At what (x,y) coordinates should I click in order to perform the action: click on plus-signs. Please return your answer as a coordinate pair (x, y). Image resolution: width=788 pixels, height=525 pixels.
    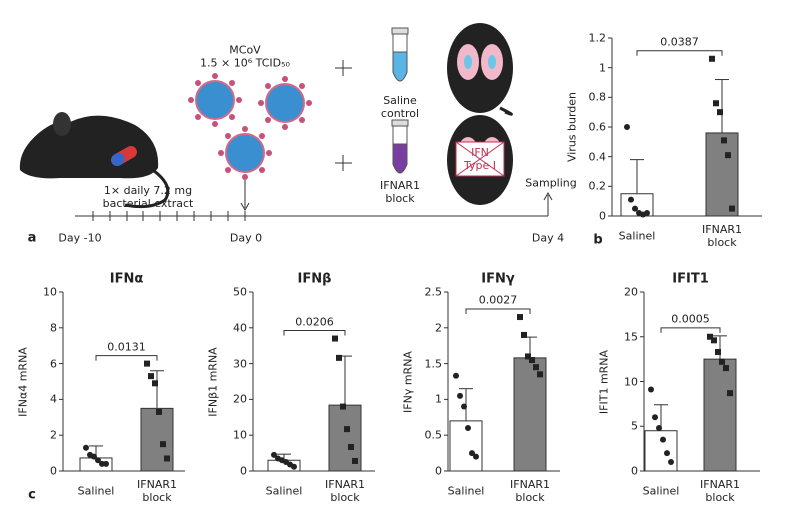
    Looking at the image, I should click on (343, 115).